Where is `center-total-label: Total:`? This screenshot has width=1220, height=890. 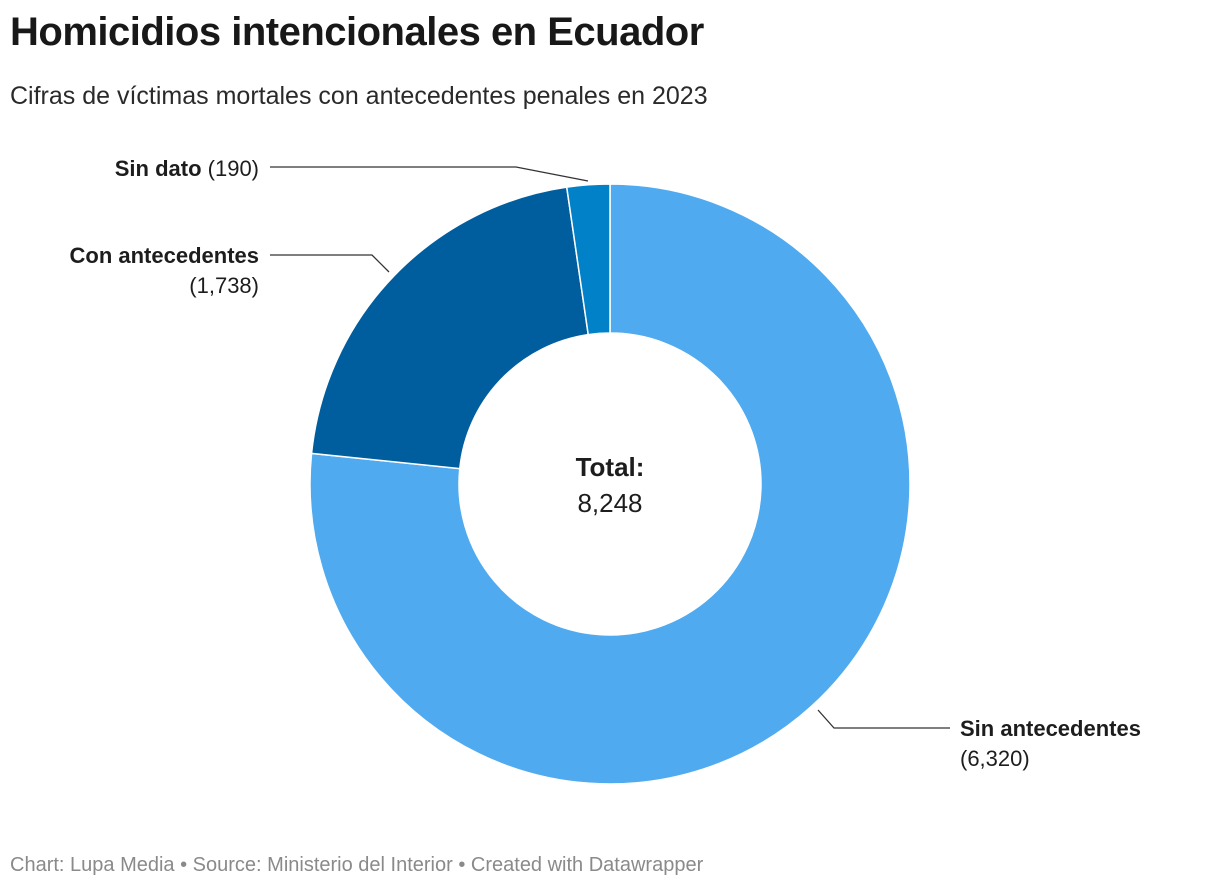
center-total-label: Total: is located at coordinates (610, 467).